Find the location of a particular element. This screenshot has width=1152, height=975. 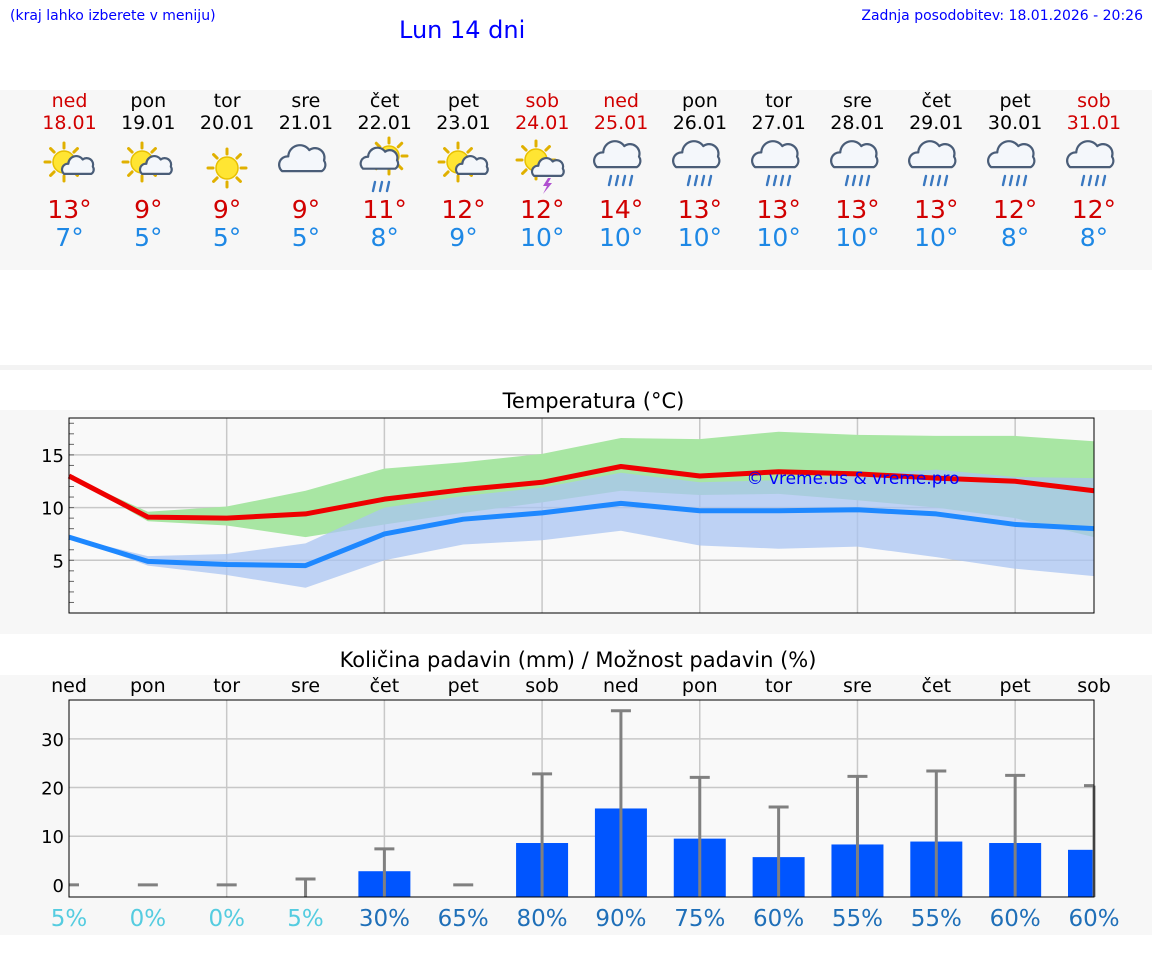

day-column: tor 20.01 9° 5° is located at coordinates (227, 171).